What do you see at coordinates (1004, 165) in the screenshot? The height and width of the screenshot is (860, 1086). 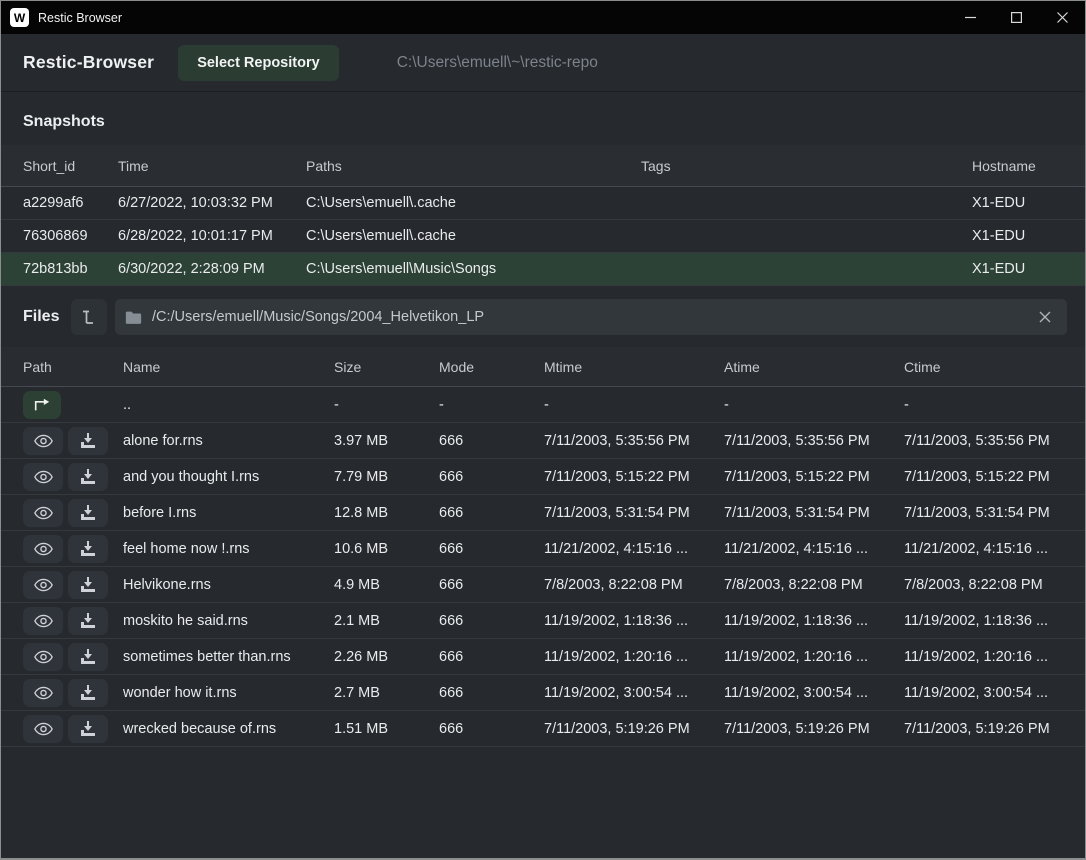 I see `column-header-hostname: Hostname` at bounding box center [1004, 165].